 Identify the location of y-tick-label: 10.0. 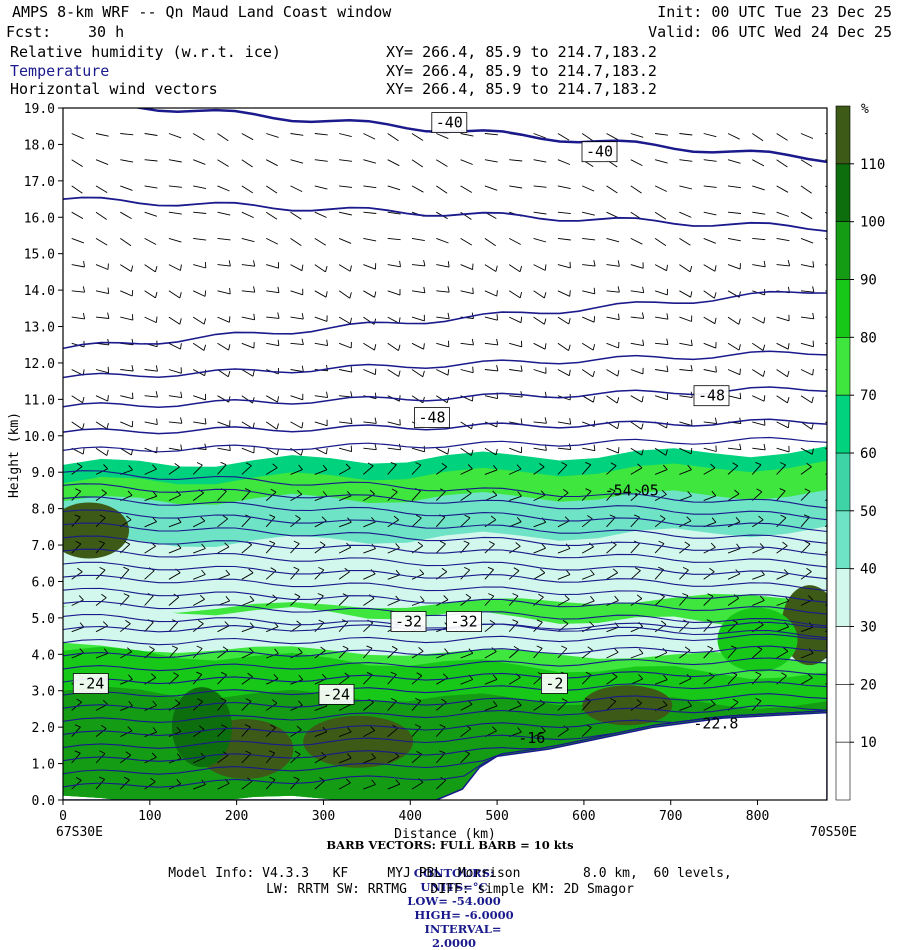
(39, 437).